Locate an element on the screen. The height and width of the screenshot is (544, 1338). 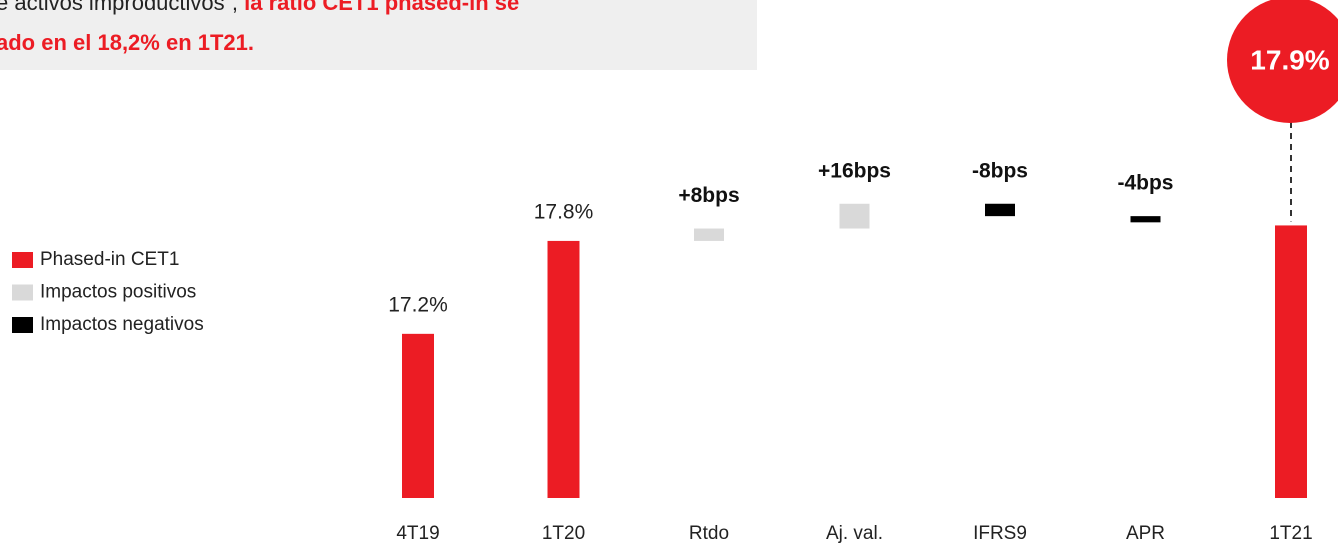
x-tick-label: APR is located at coordinates (1145, 533).